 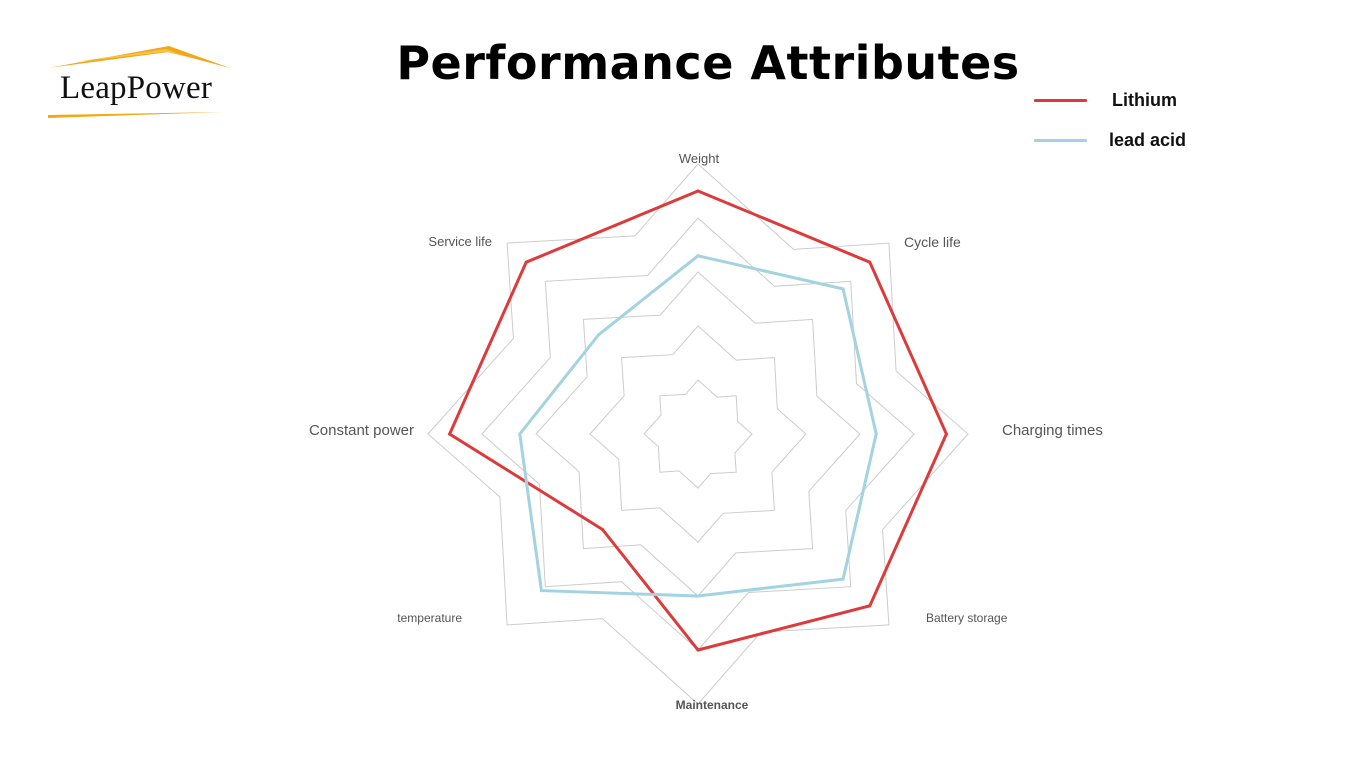 I want to click on axis-label-constant-power: Constant power, so click(x=361, y=430).